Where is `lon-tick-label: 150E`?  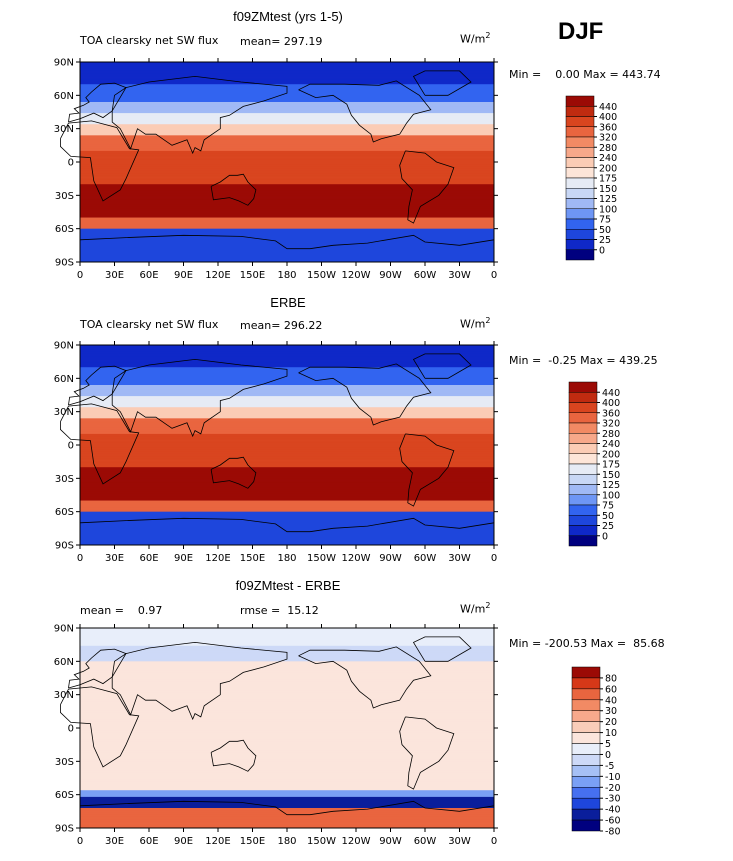 lon-tick-label: 150E is located at coordinates (252, 841).